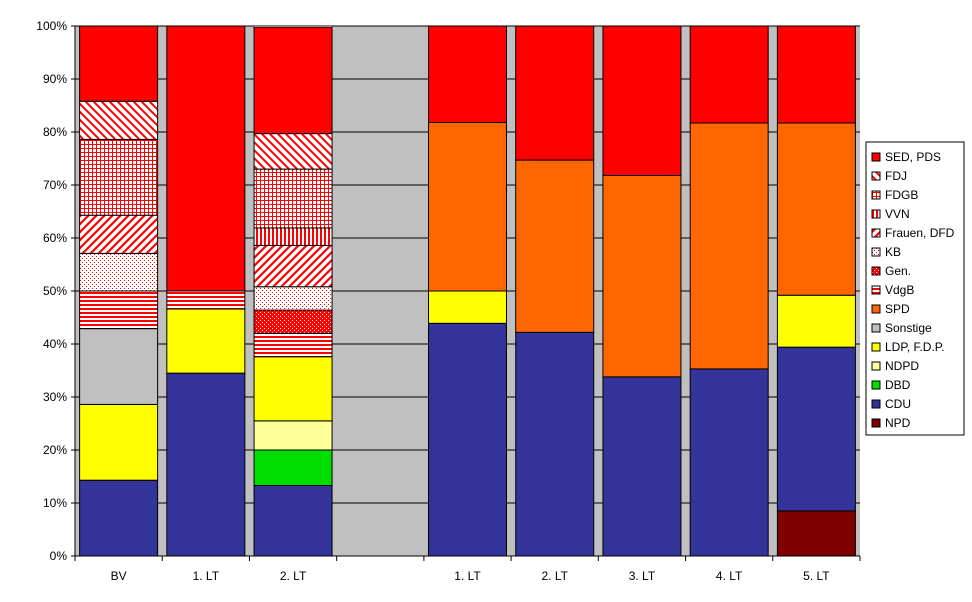 This screenshot has height=602, width=972. I want to click on legend-label: Gen., so click(898, 271).